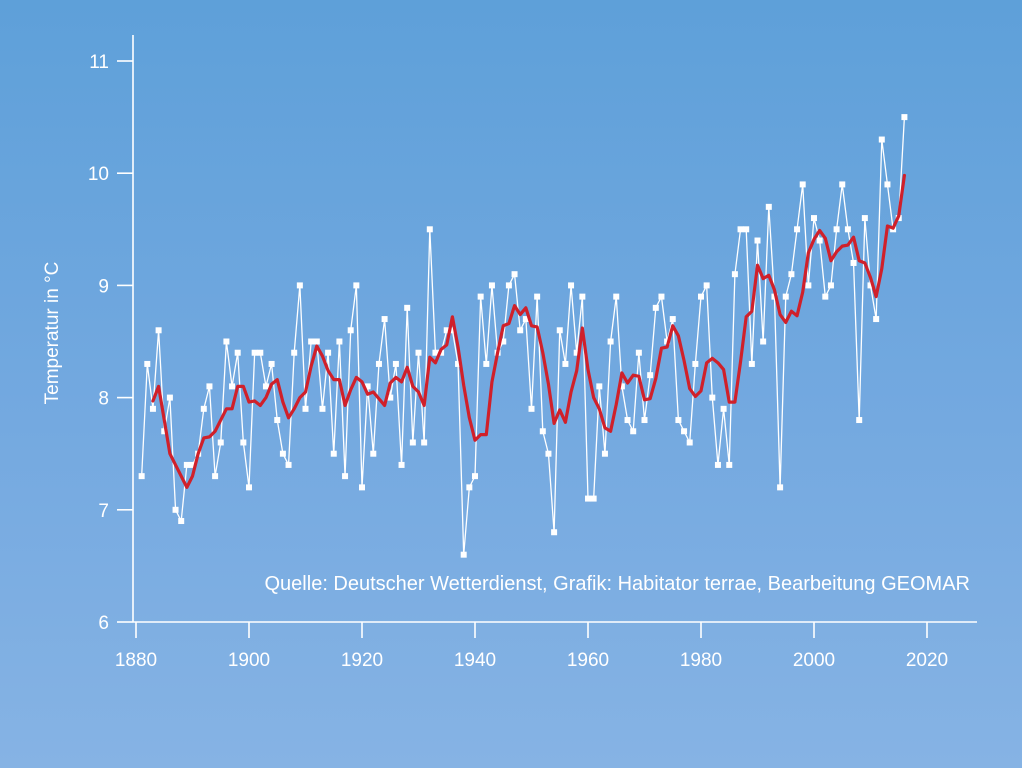  Describe the element at coordinates (103, 623) in the screenshot. I see `y-tick-label: 6` at that location.